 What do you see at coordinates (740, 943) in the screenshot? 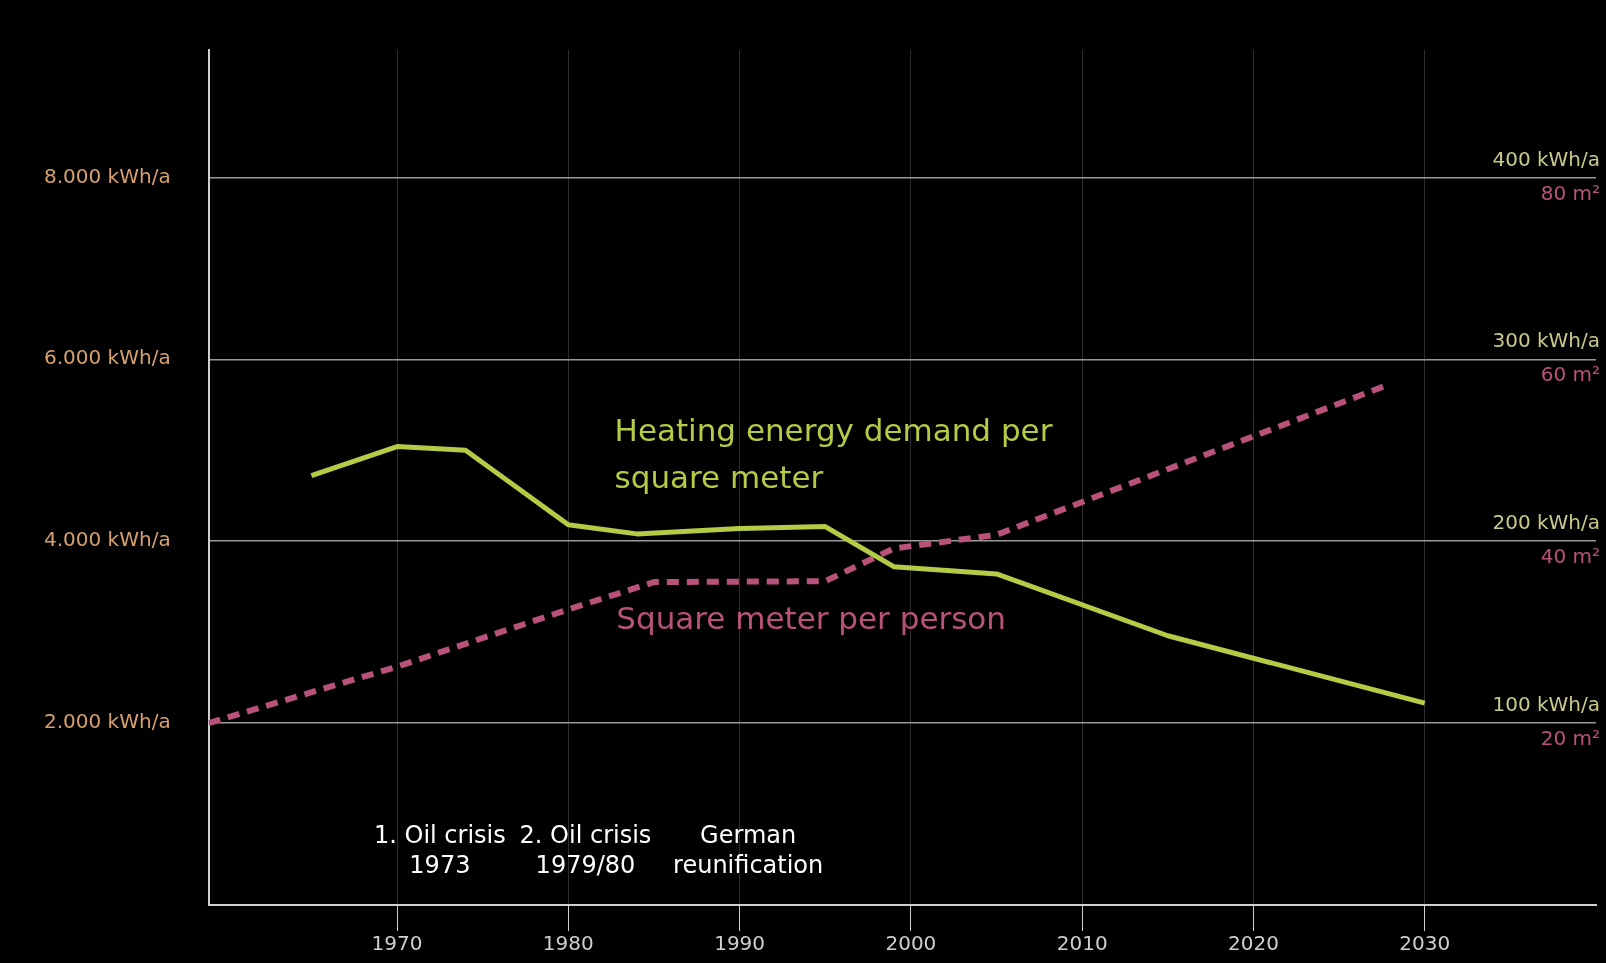
I see `x-tick-label: 1990` at bounding box center [740, 943].